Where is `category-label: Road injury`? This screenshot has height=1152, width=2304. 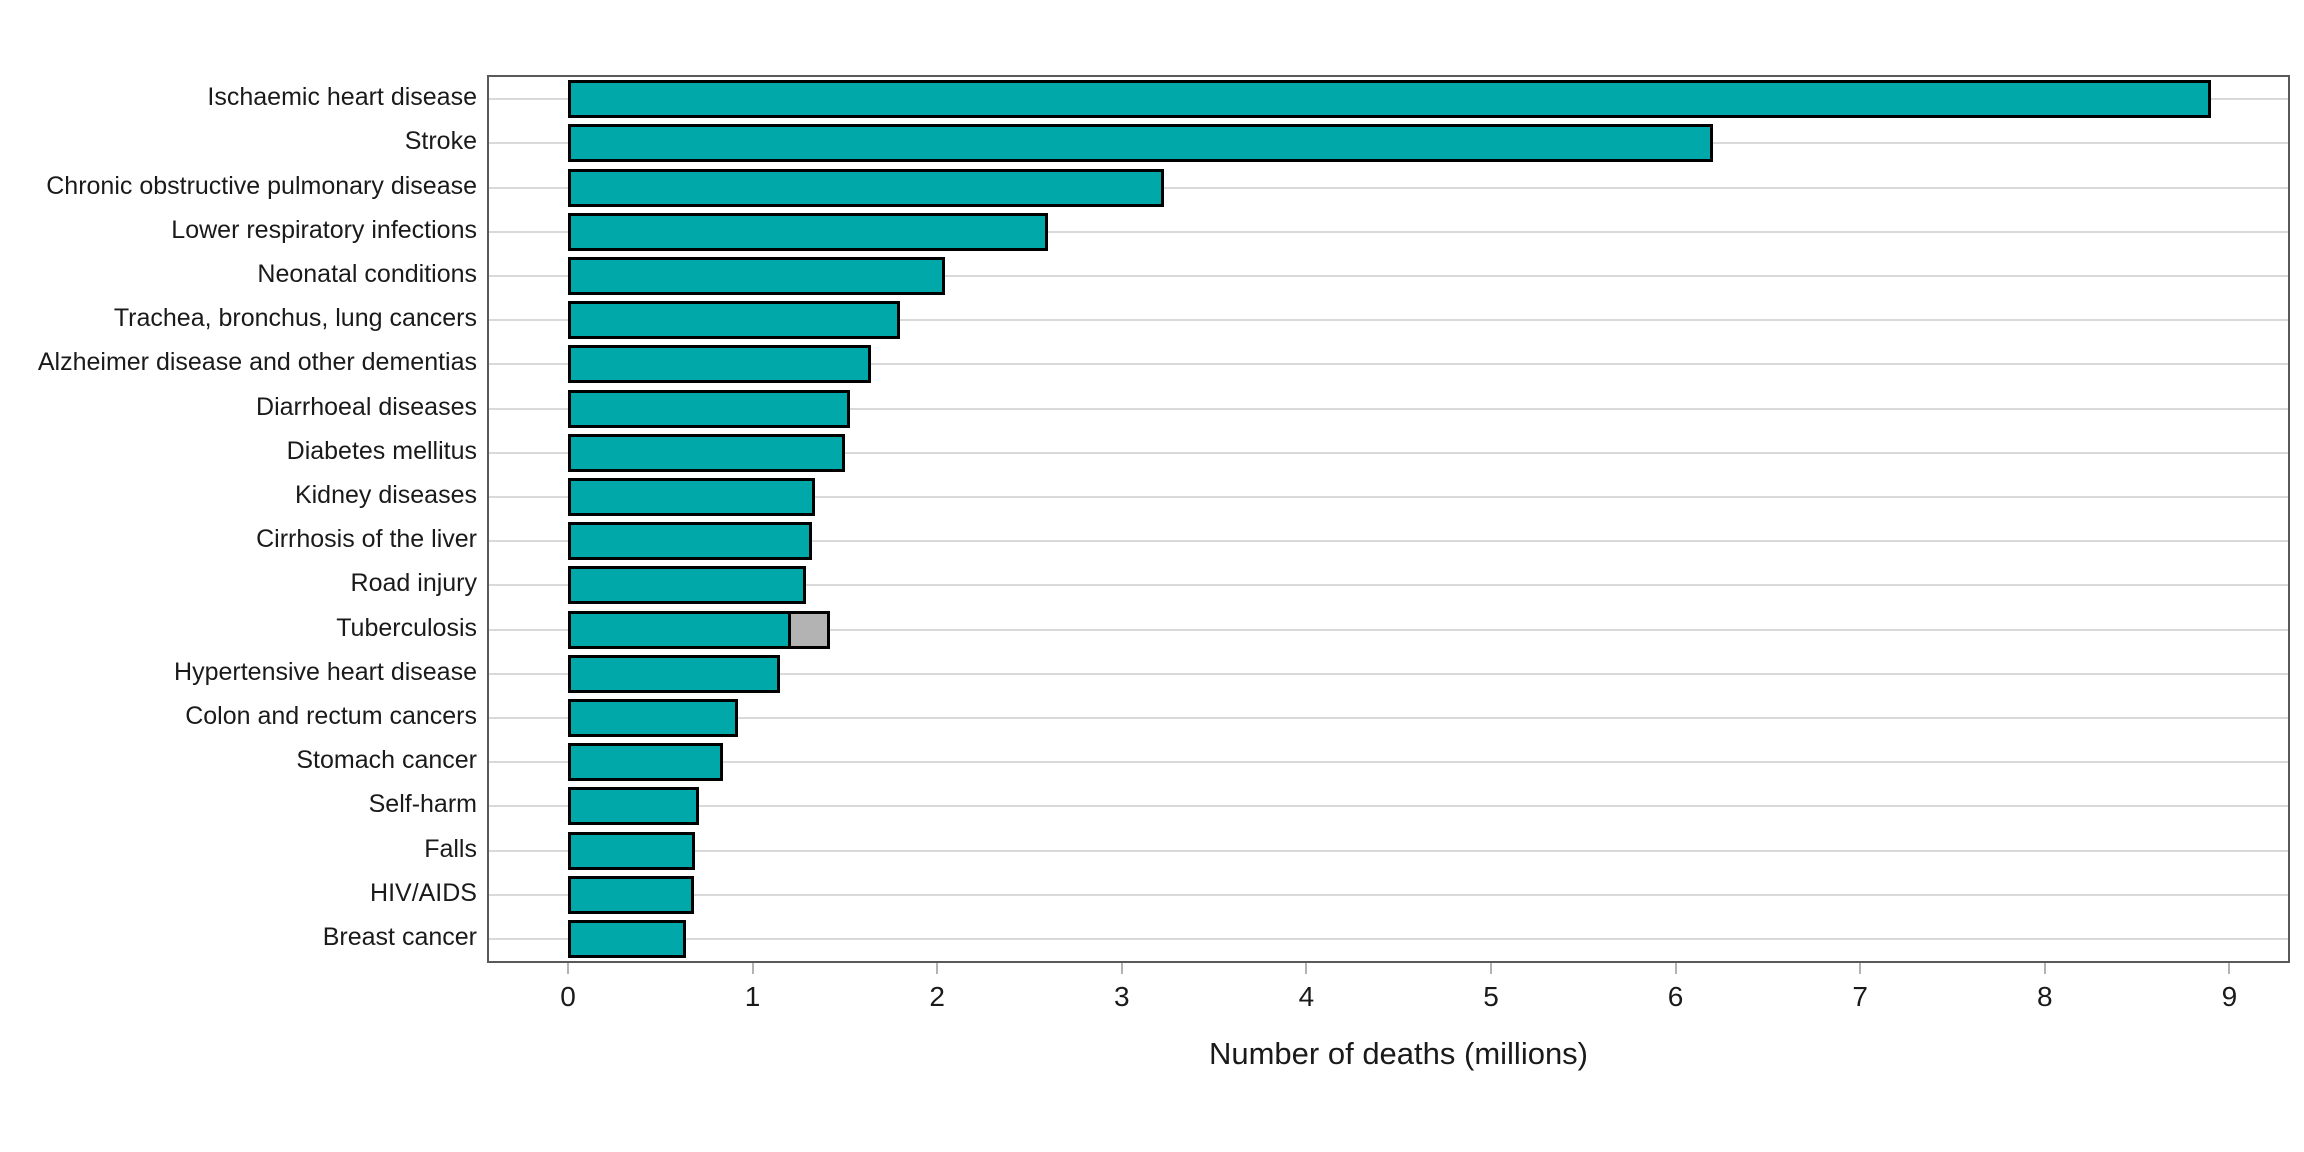
category-label: Road injury is located at coordinates (413, 583).